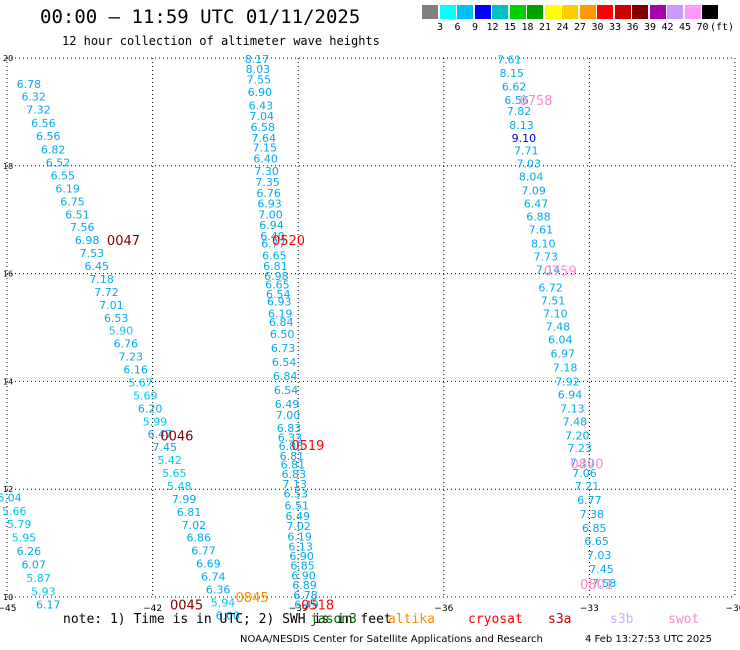 The height and width of the screenshot is (650, 740). Describe the element at coordinates (176, 436) in the screenshot. I see `pass-time-label: 0046` at that location.